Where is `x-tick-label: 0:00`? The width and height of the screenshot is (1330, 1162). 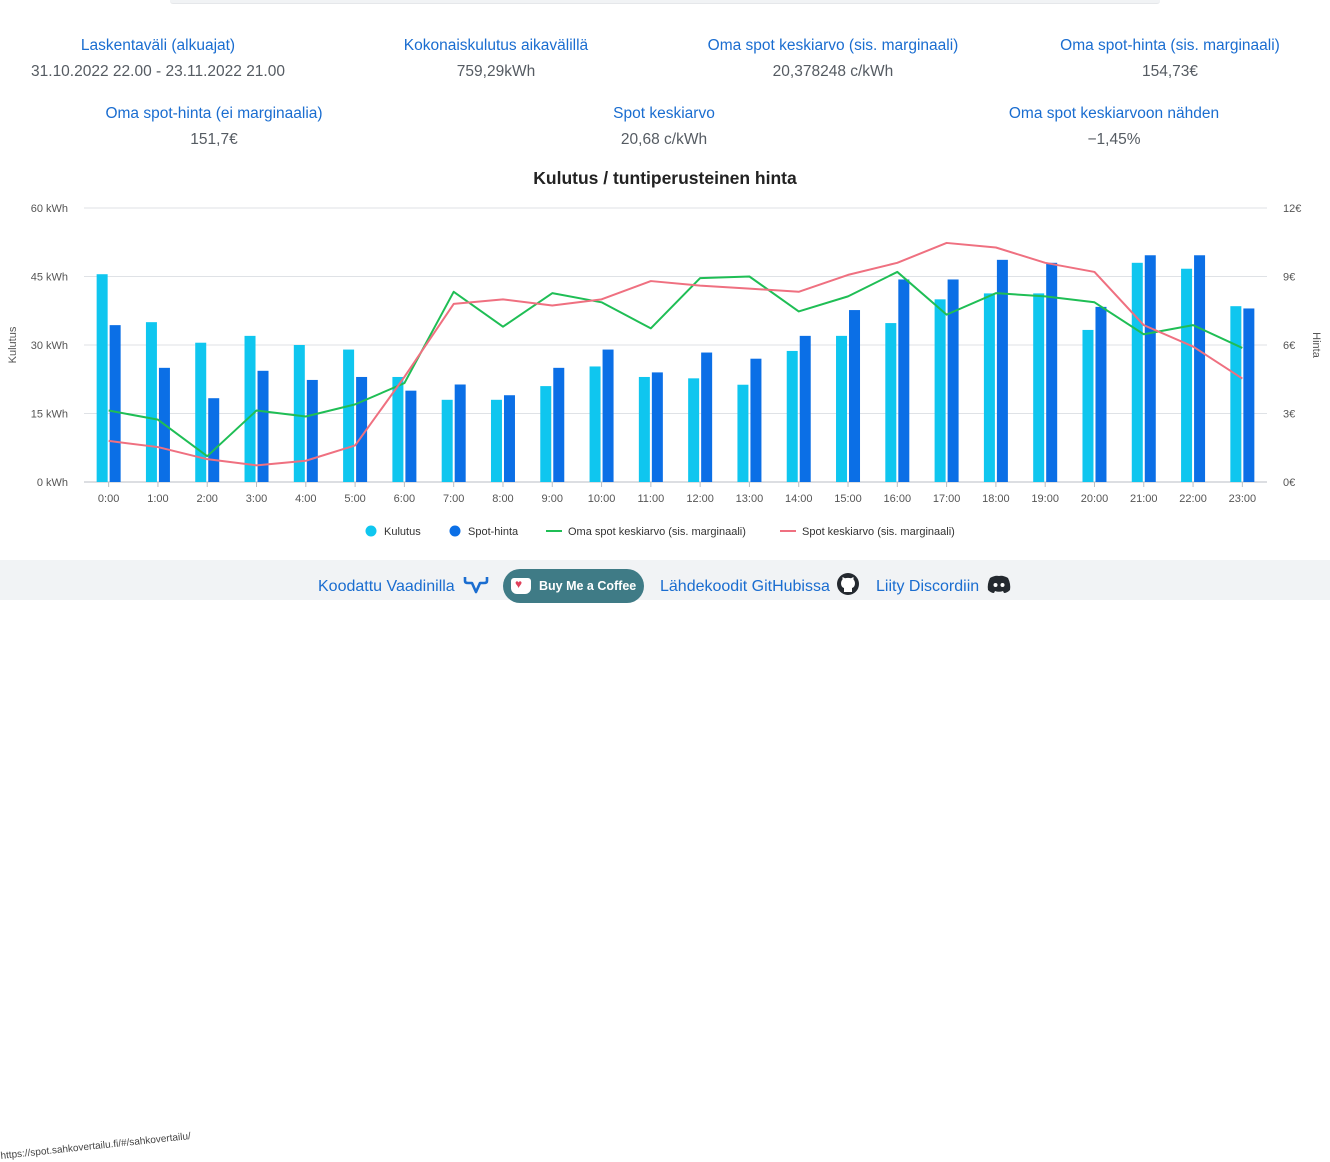 x-tick-label: 0:00 is located at coordinates (108, 499).